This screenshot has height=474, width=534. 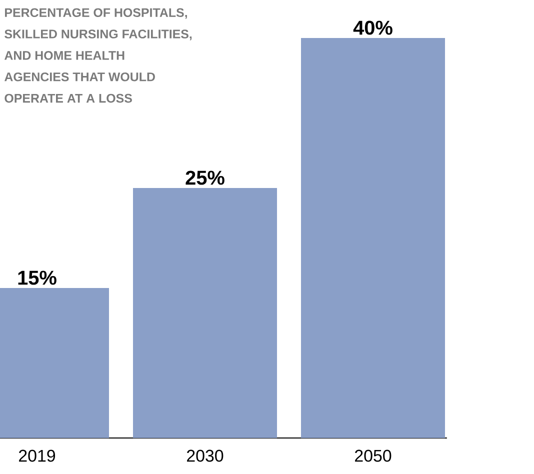 What do you see at coordinates (372, 27) in the screenshot?
I see `data-label: 40%` at bounding box center [372, 27].